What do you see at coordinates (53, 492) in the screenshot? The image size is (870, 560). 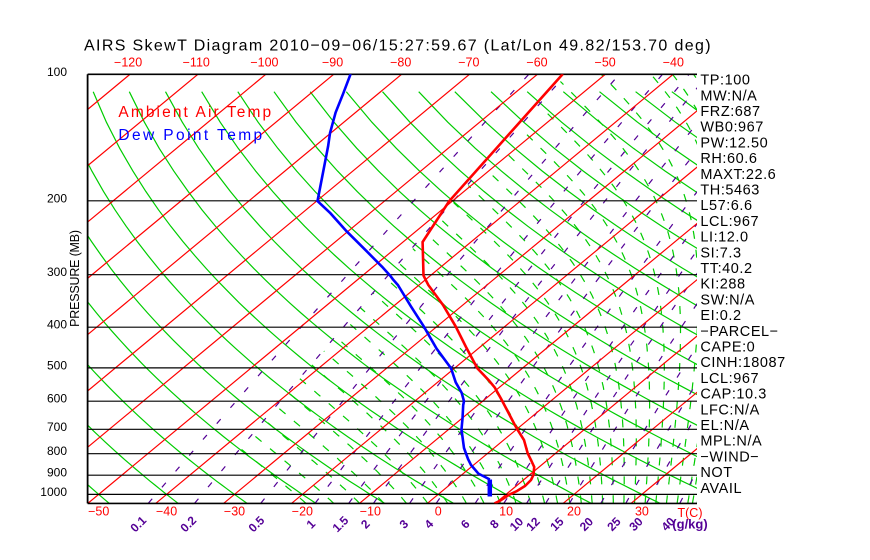 I see `svg-text: 1000` at bounding box center [53, 492].